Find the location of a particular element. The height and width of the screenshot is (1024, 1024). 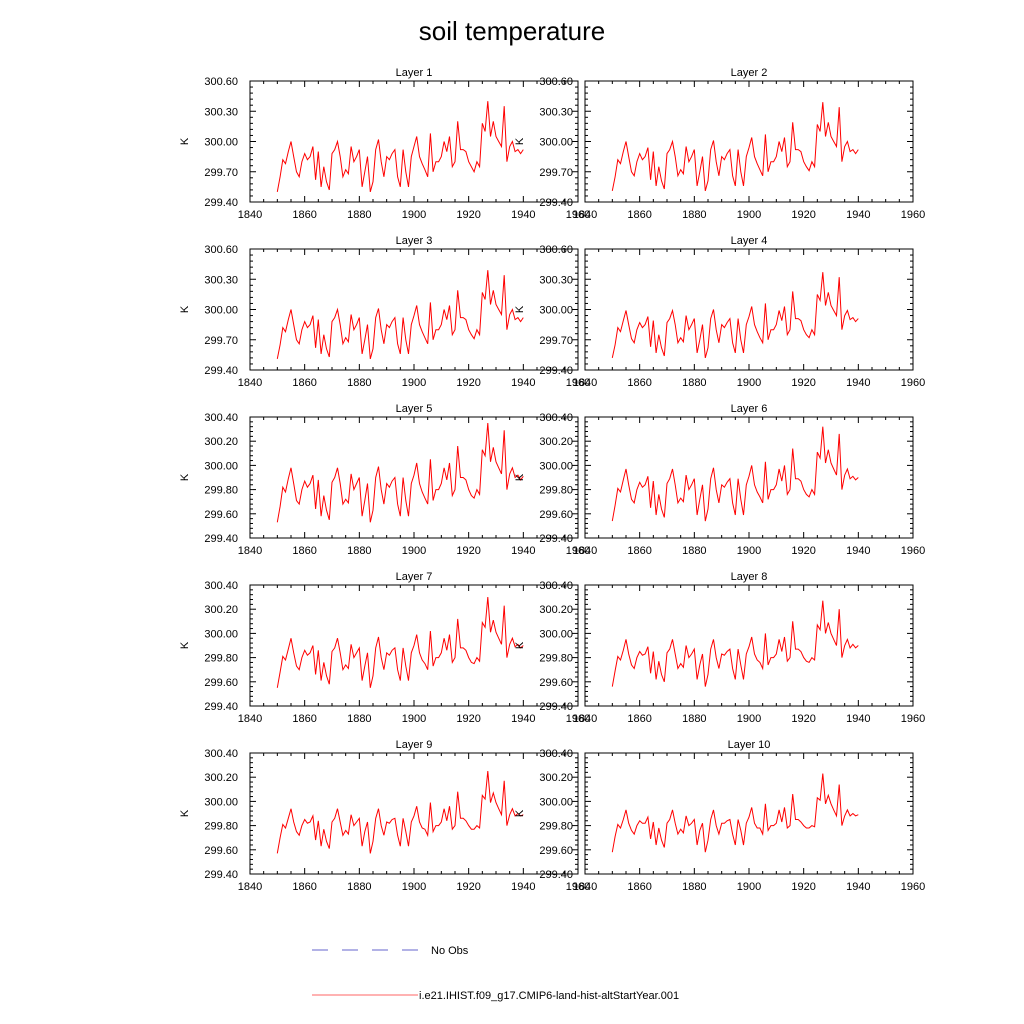

panel-title: Layer 10 is located at coordinates (749, 745).